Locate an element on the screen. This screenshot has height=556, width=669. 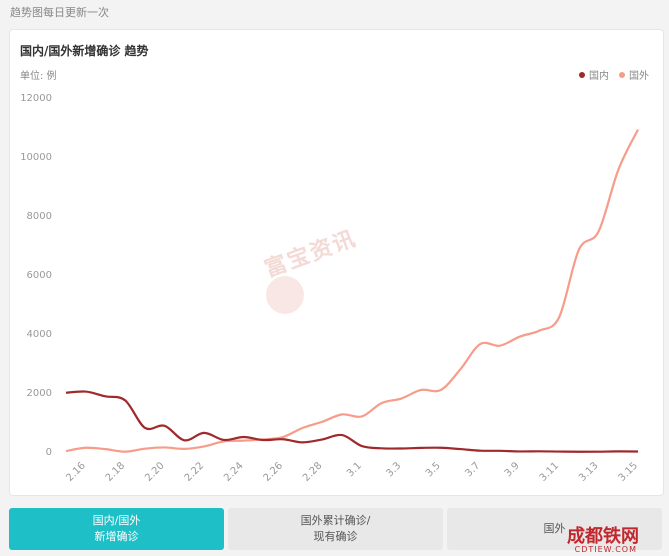
x-tick-label: 3.11 is located at coordinates (550, 472).